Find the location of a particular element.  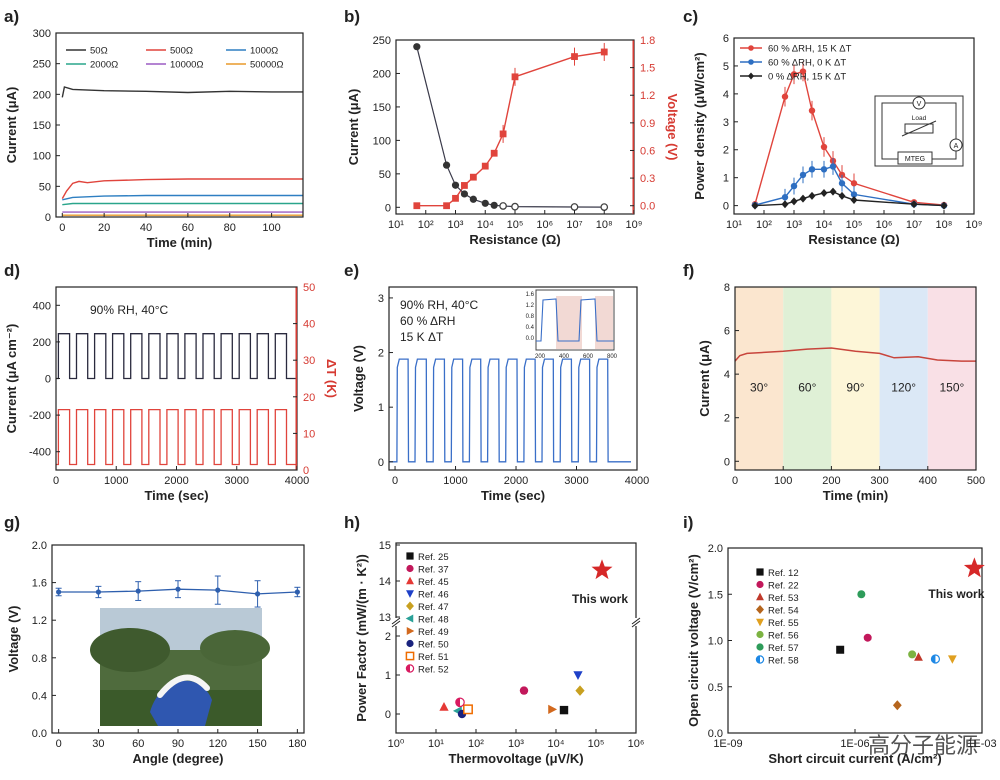

x-tick-label: 10⁶ is located at coordinates (636, 744).